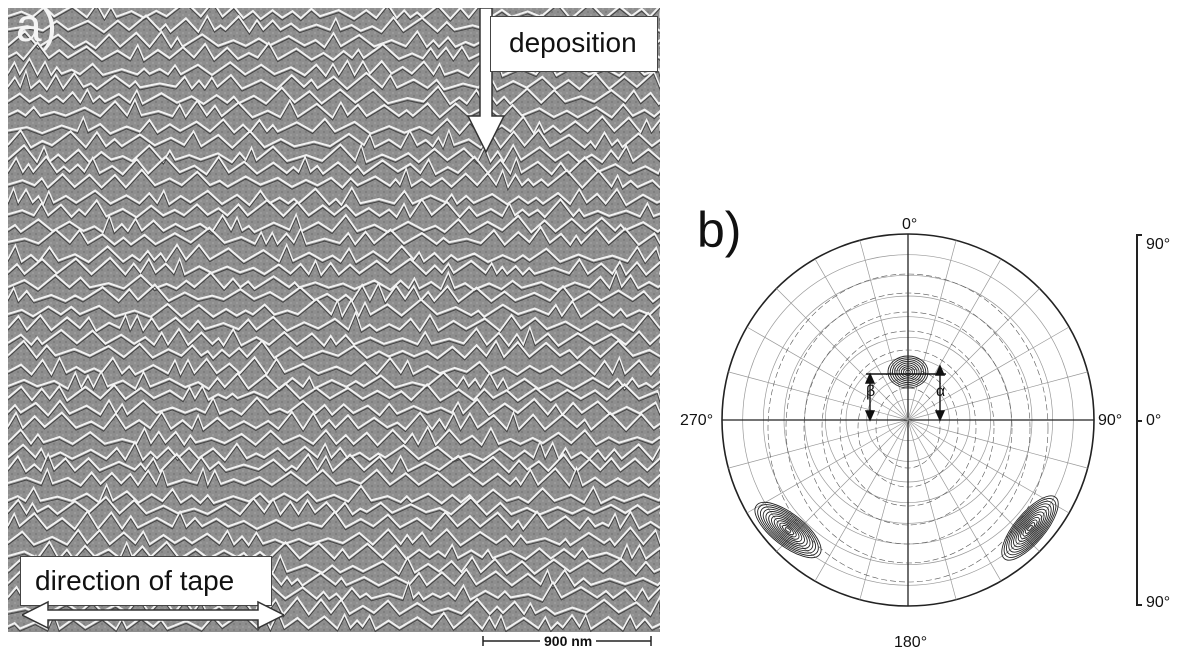  Describe the element at coordinates (135, 580) in the screenshot. I see `tape-direction-label: direction of tape` at that location.